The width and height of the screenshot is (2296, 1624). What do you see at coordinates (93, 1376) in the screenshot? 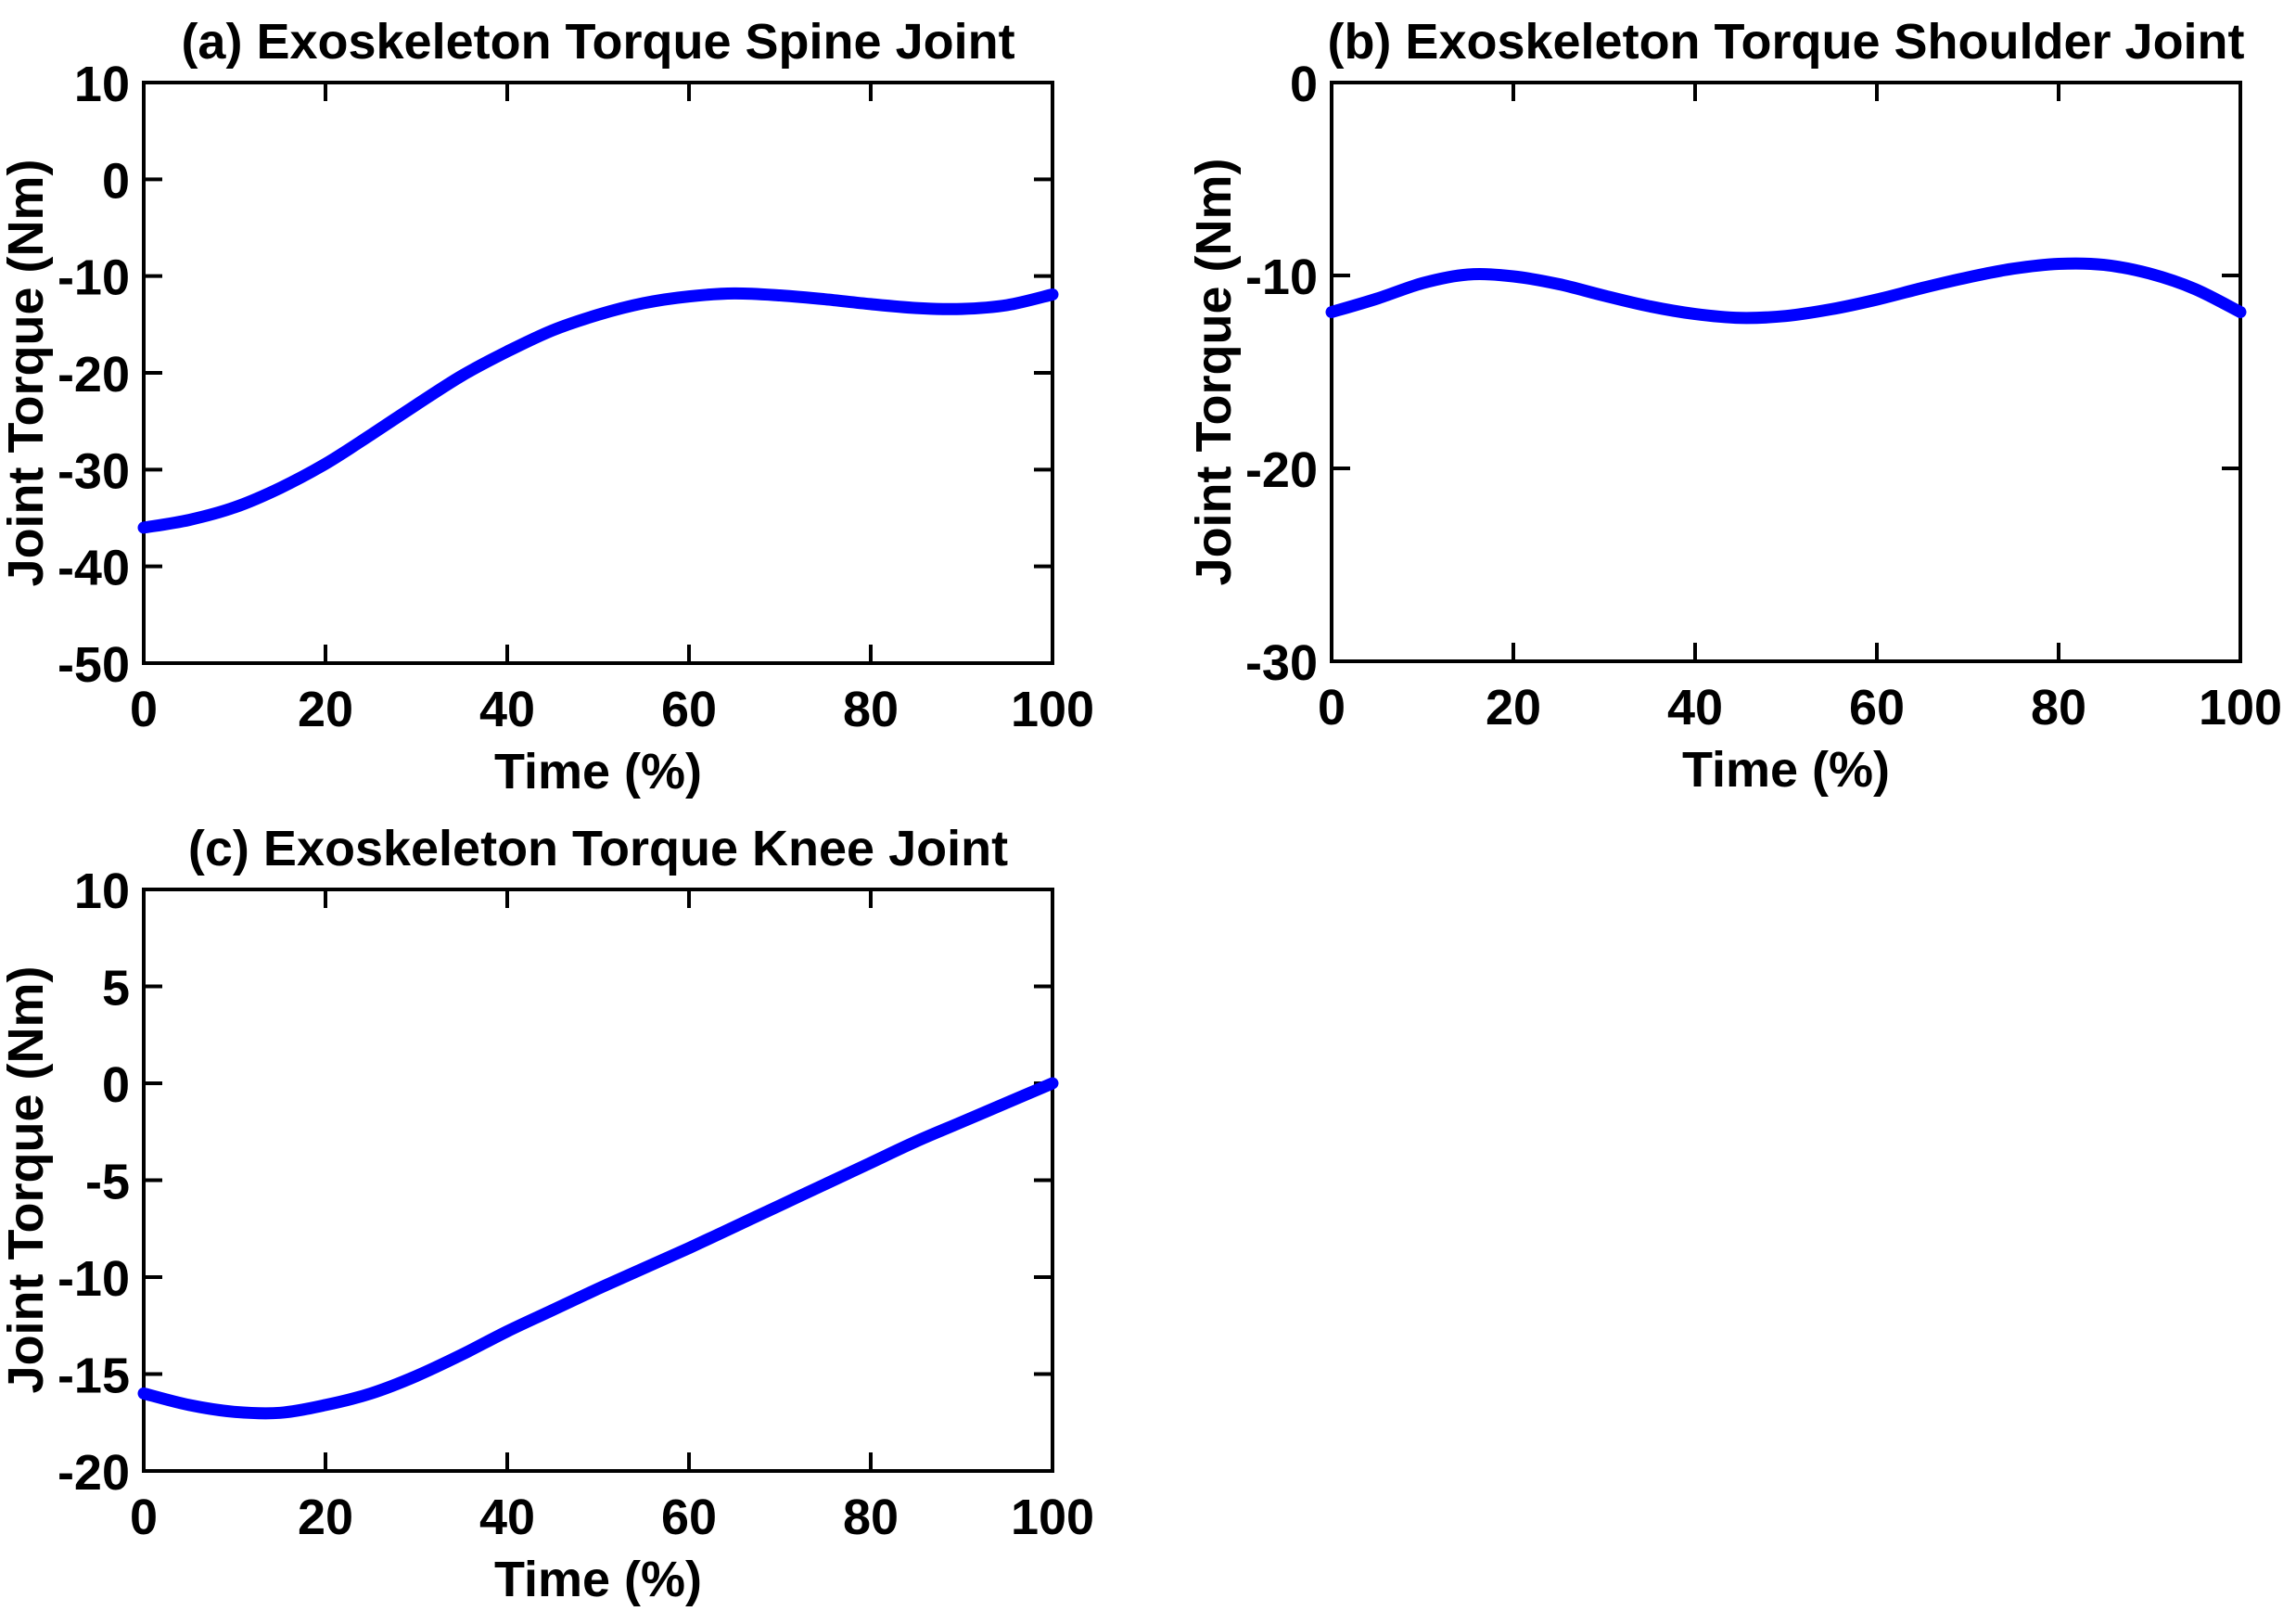
I see `y-tick-label: -15` at bounding box center [93, 1376].